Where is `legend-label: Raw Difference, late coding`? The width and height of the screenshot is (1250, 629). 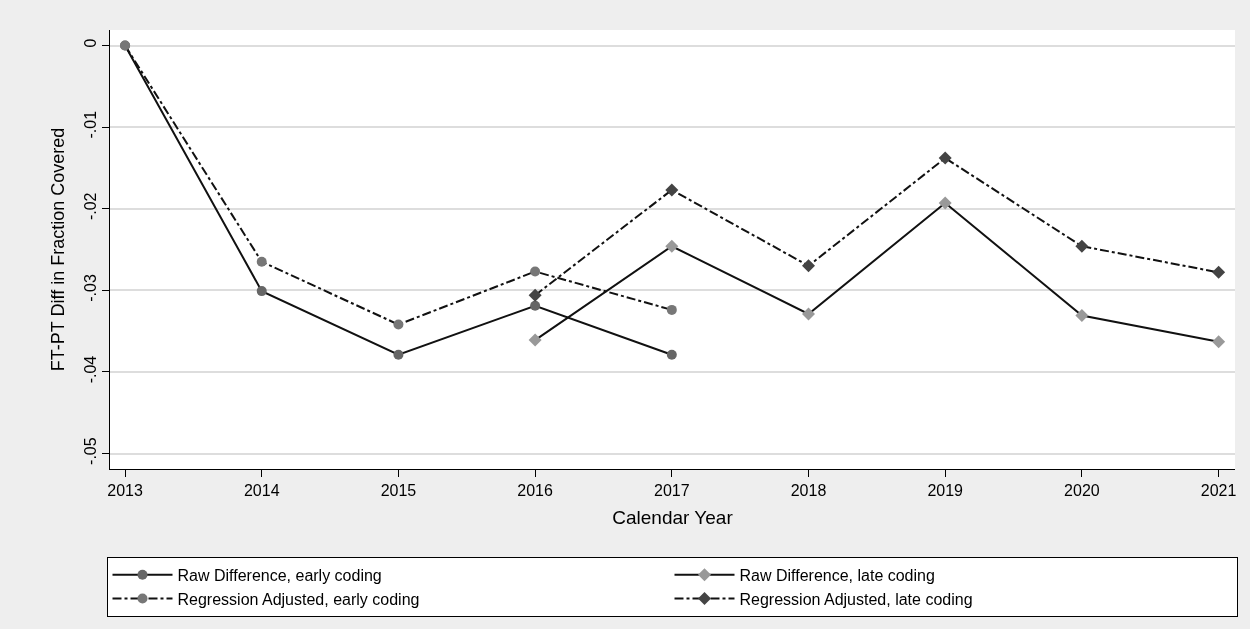
legend-label: Raw Difference, late coding is located at coordinates (837, 575).